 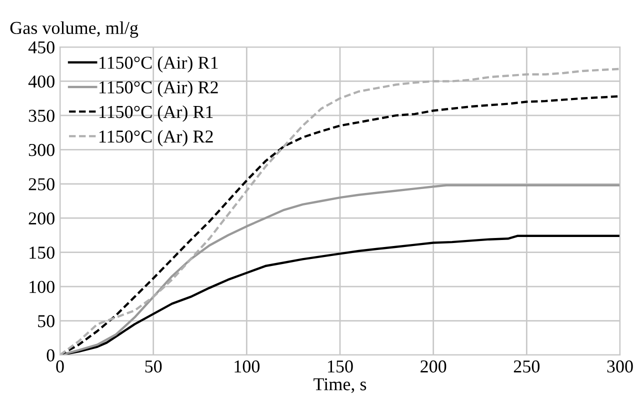 I want to click on legend-label: 1150°C (Air) R2, so click(x=159, y=89).